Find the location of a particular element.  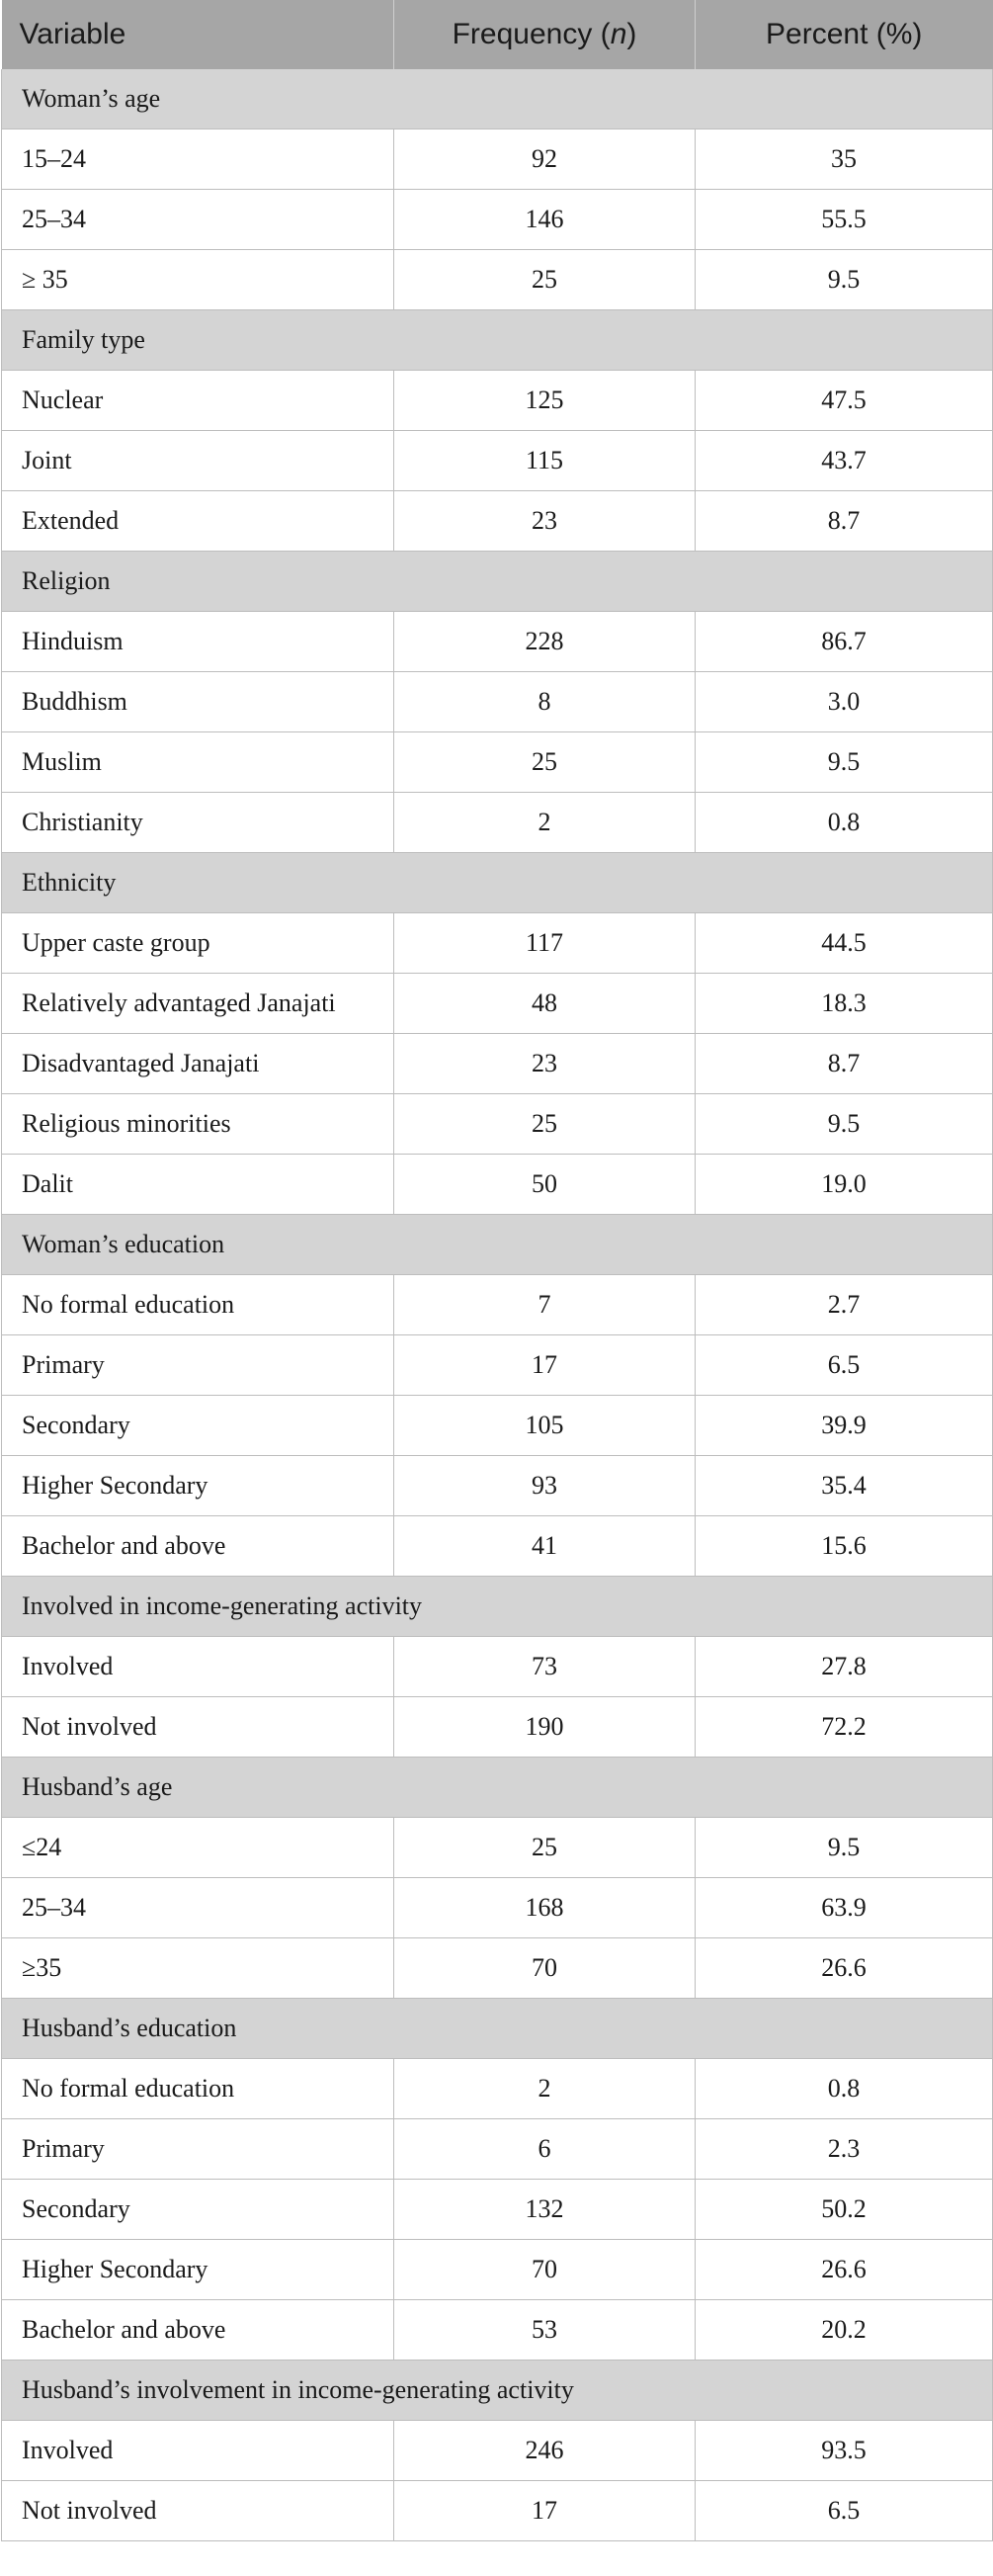

percent-cell: 27.8 is located at coordinates (844, 1666).